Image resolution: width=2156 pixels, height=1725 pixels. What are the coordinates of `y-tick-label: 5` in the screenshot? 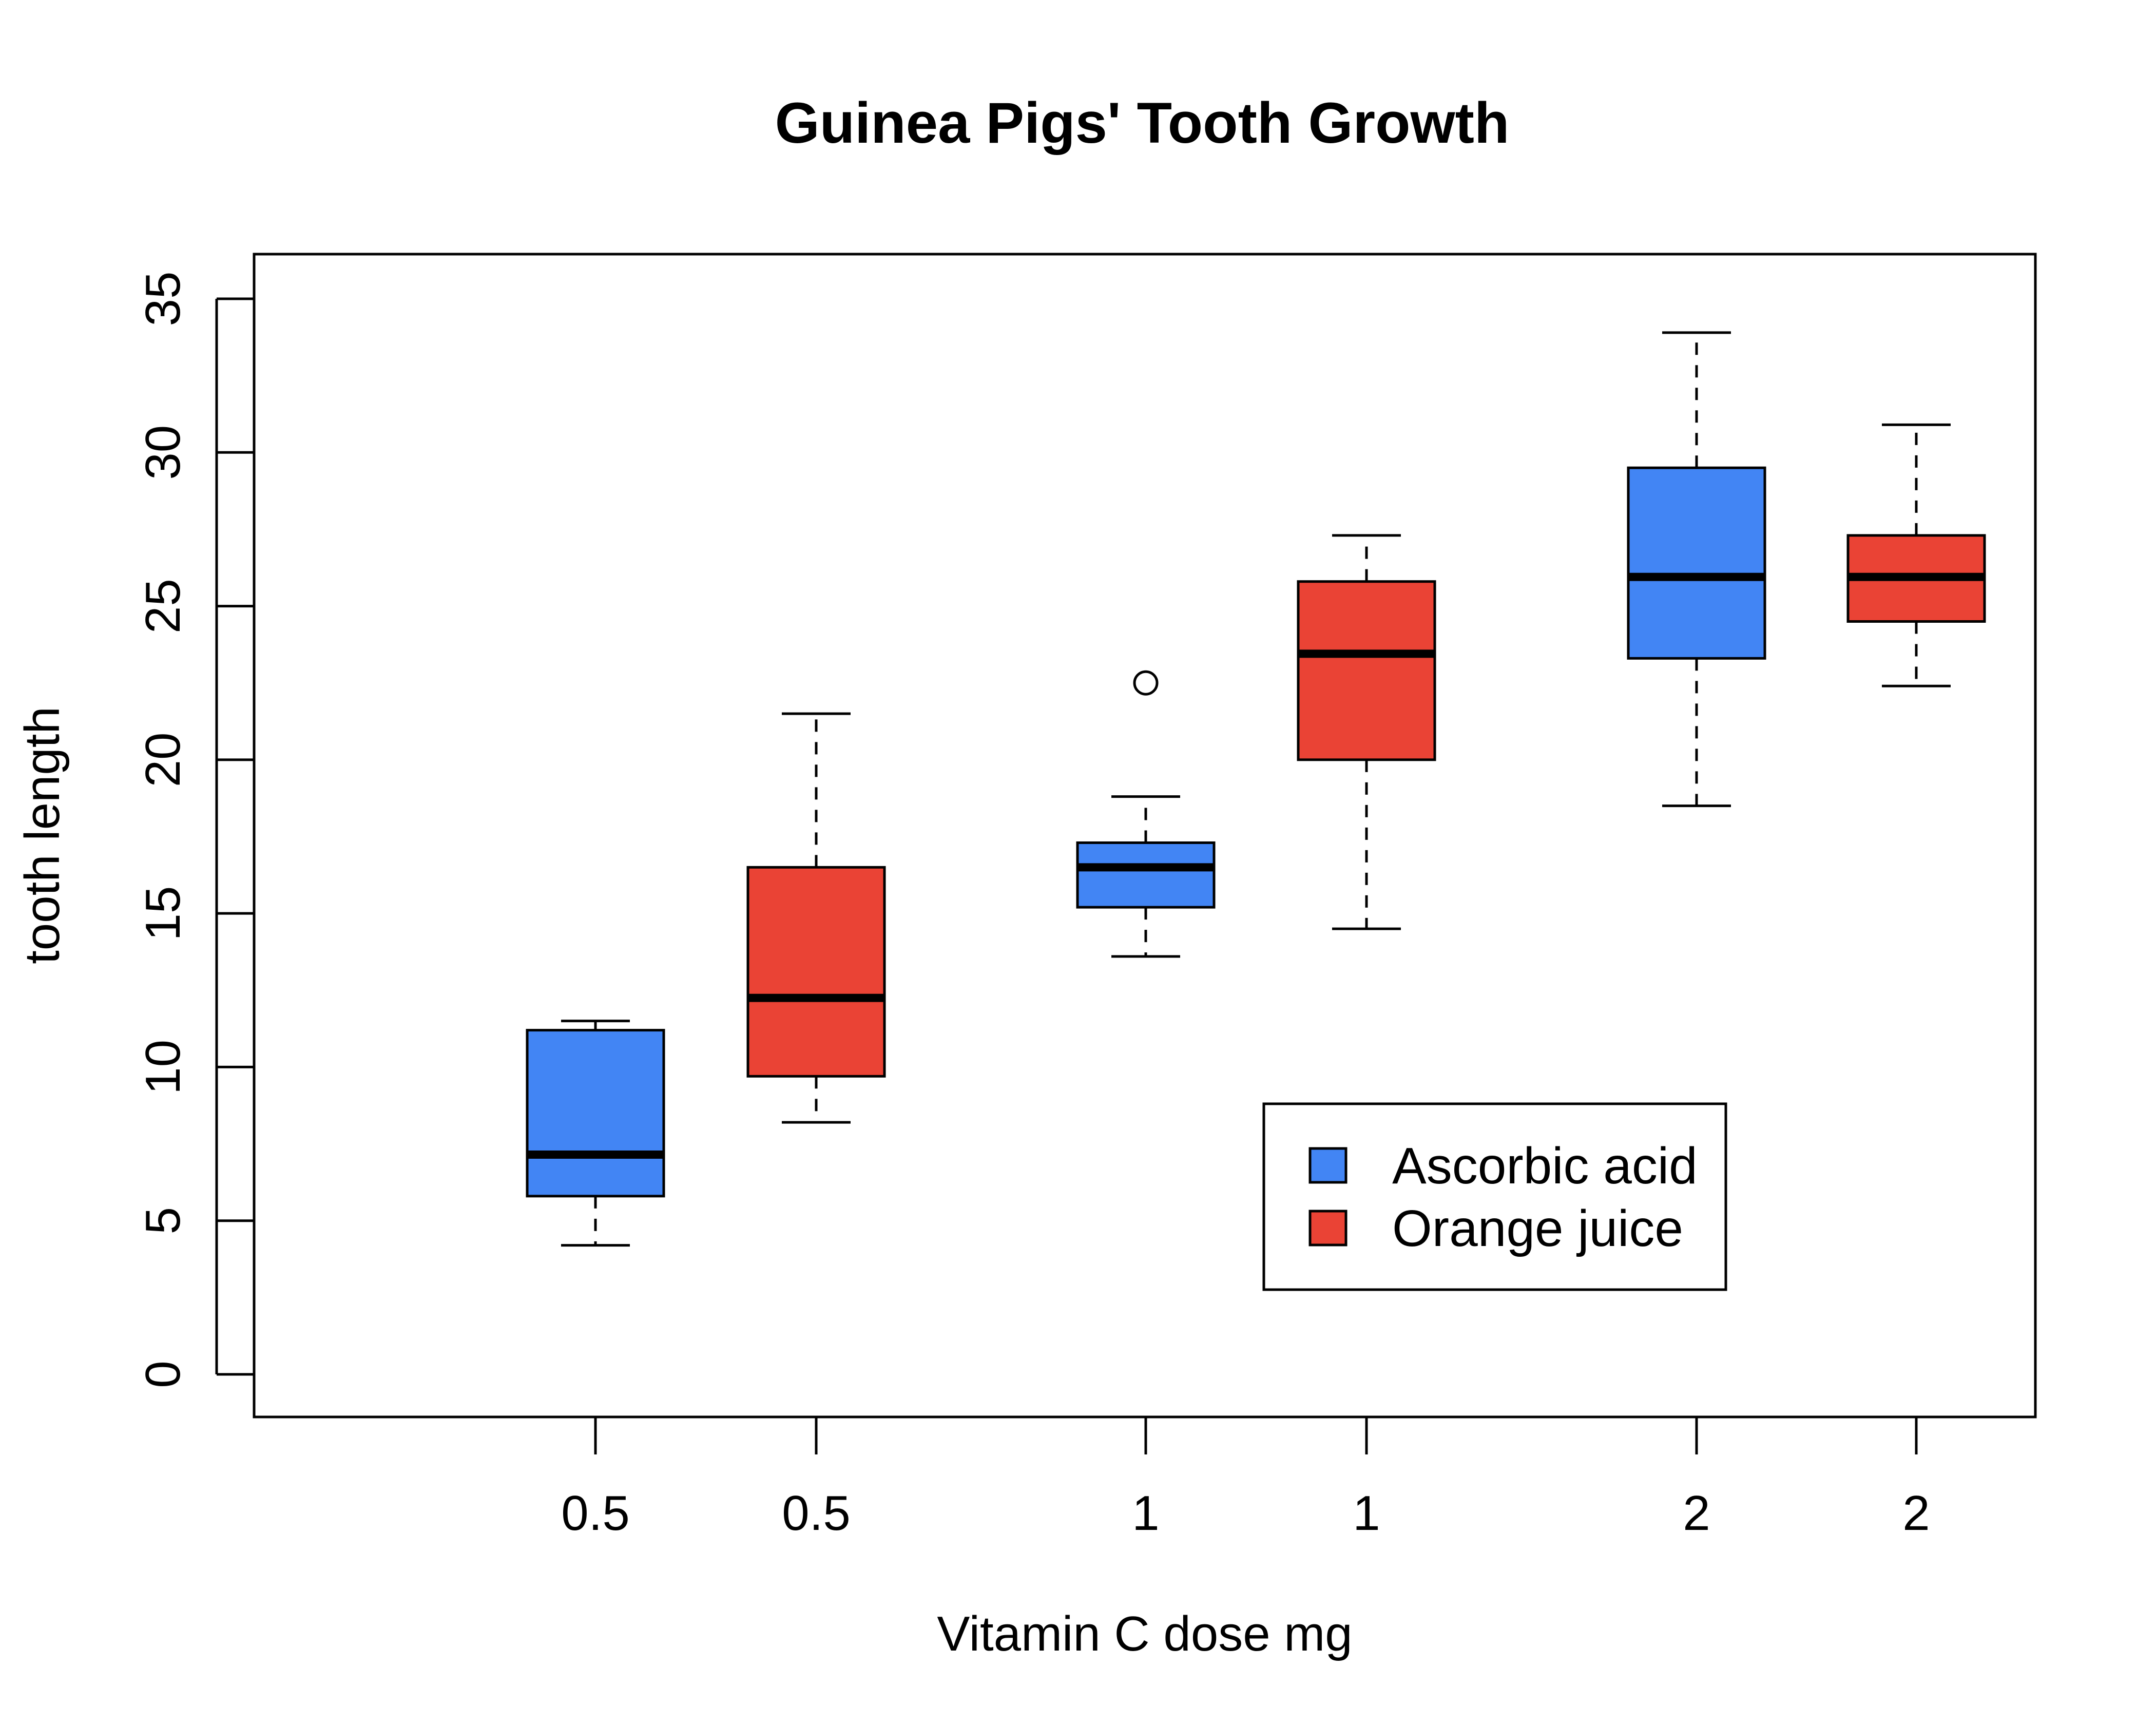 It's located at (163, 1220).